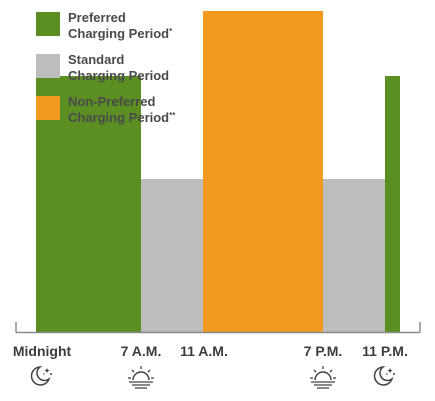 The height and width of the screenshot is (401, 435). What do you see at coordinates (172, 115) in the screenshot?
I see `legend-mark-non-preferred: **` at bounding box center [172, 115].